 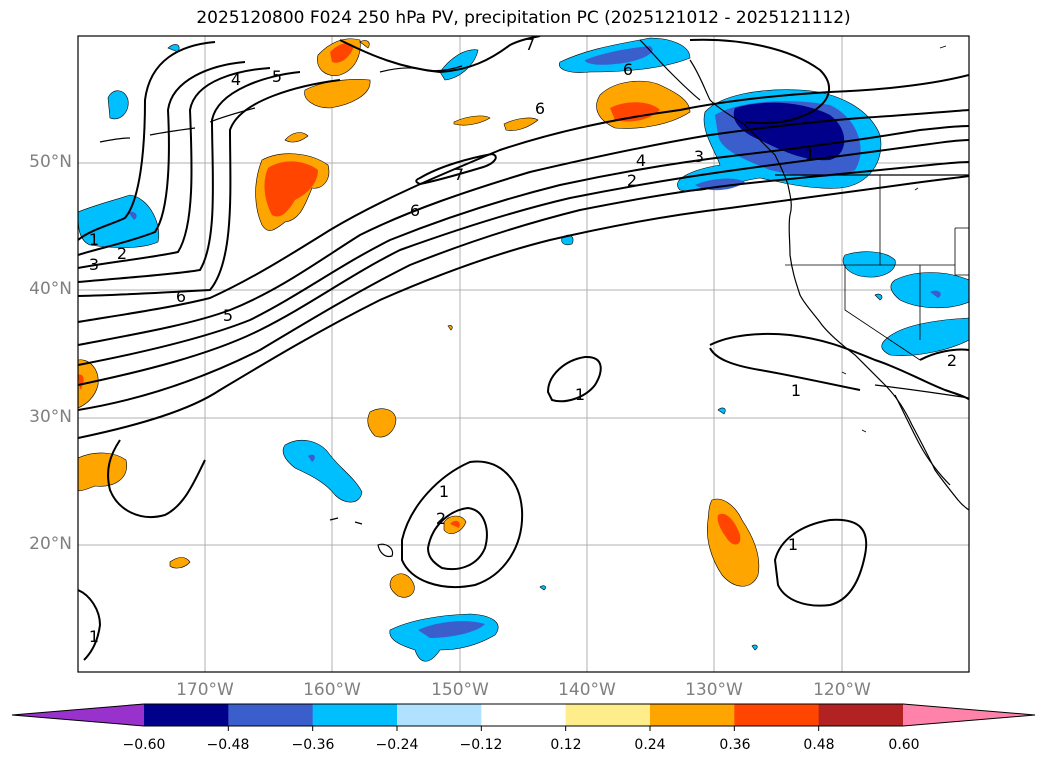 I want to click on precip-positive-east-core, so click(x=729, y=529).